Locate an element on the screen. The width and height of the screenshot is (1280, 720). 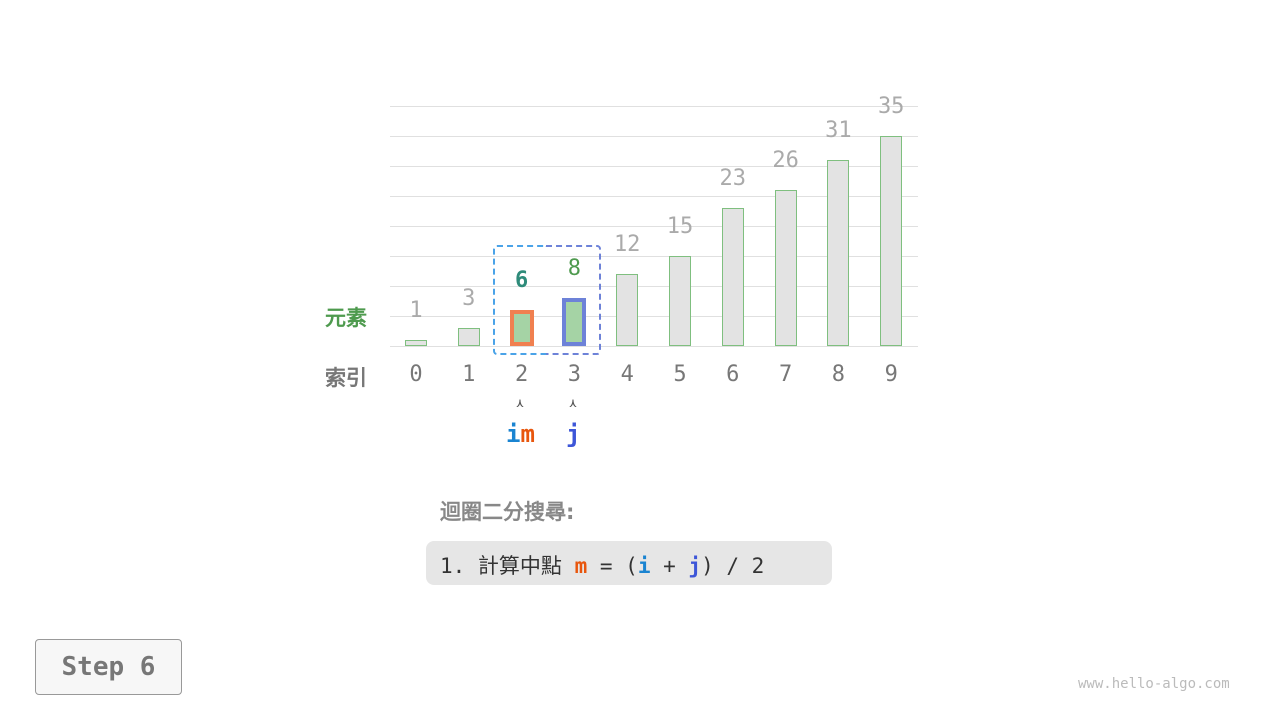
formula-i: i is located at coordinates (644, 566).